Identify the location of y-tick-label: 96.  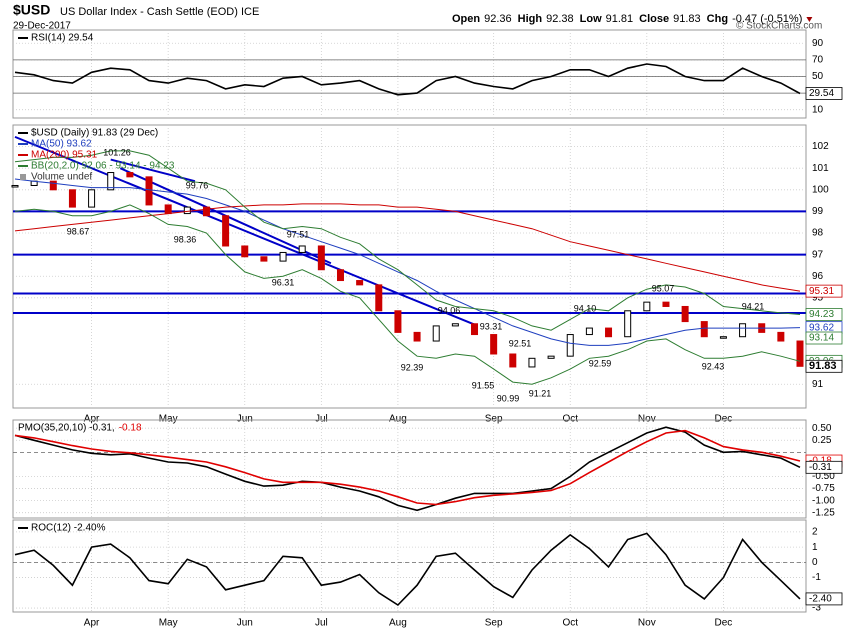
(818, 276).